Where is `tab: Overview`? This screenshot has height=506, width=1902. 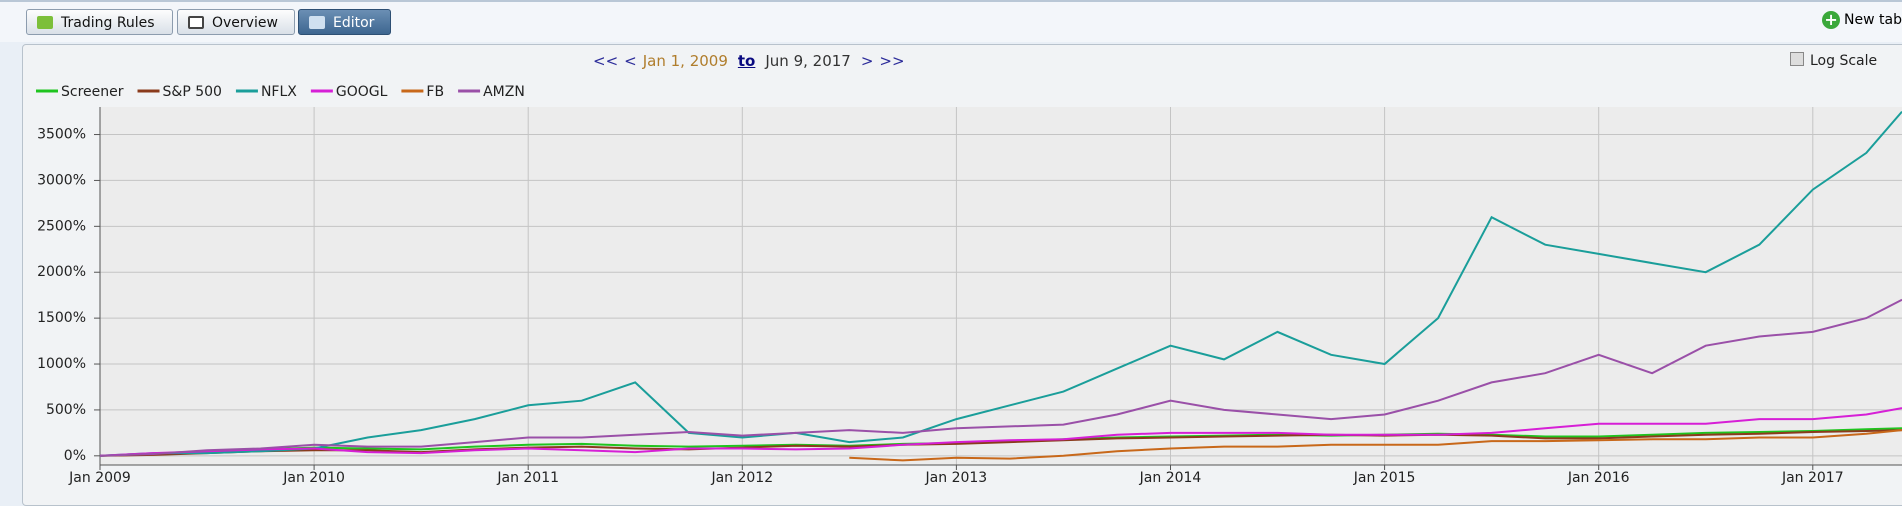 tab: Overview is located at coordinates (236, 22).